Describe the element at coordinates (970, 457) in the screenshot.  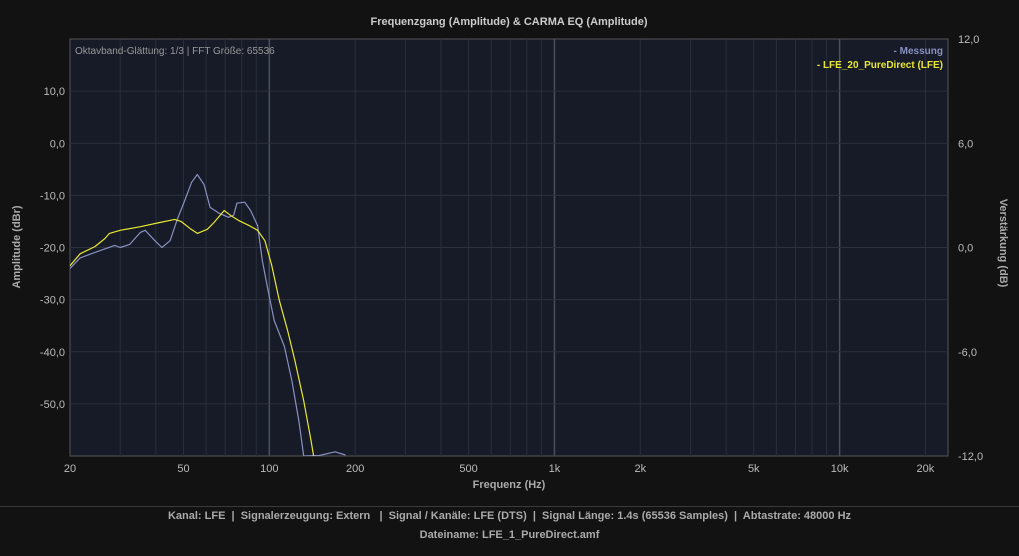
I see `y2-tick-label: -12,0` at that location.